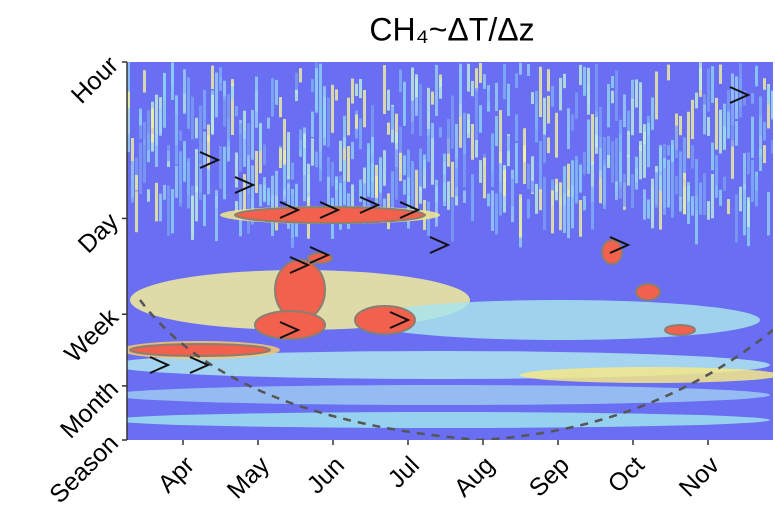 The width and height of the screenshot is (775, 508). What do you see at coordinates (404, 472) in the screenshot?
I see `x-tick-label: Jul` at bounding box center [404, 472].